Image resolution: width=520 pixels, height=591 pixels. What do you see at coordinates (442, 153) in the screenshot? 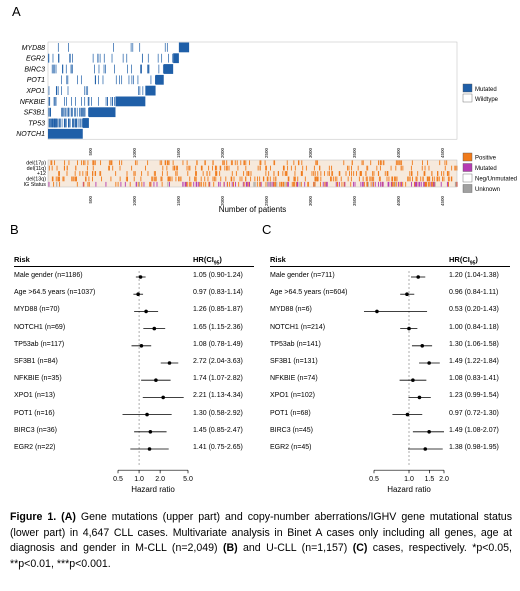
I see `x-tick-label-upper: 4500` at bounding box center [442, 153].